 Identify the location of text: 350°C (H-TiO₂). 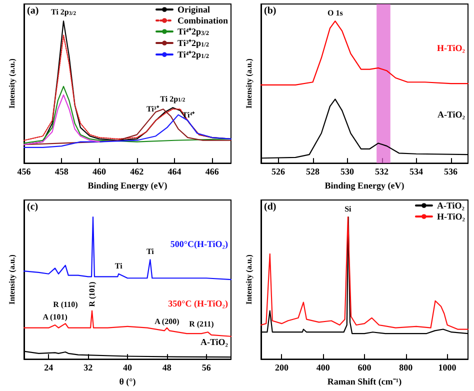
(198, 303).